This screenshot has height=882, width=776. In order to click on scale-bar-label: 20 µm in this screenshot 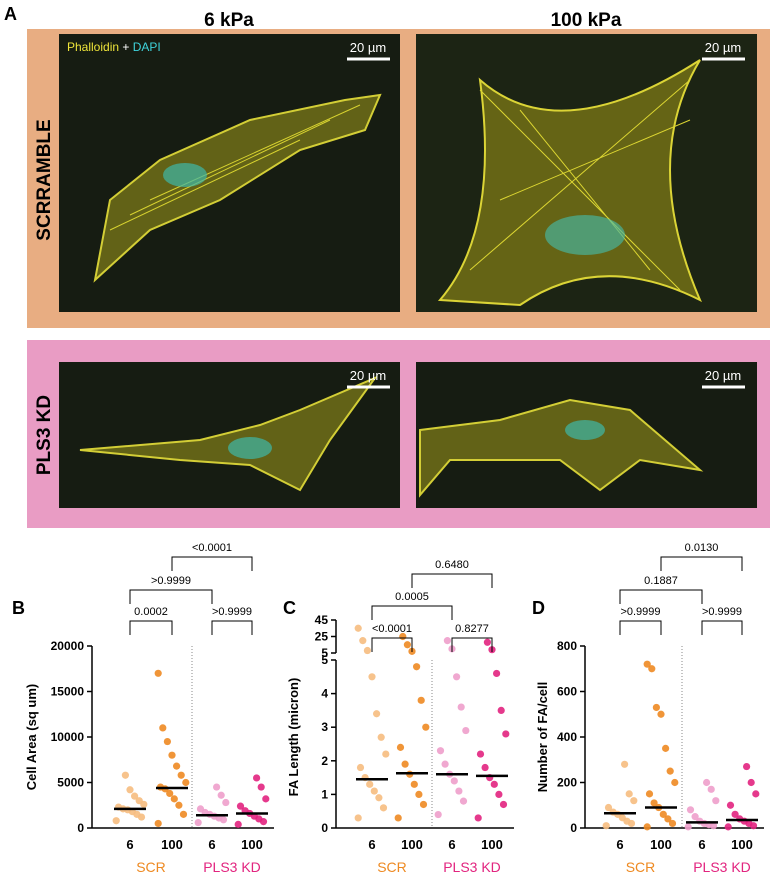, I will do `click(723, 375)`.